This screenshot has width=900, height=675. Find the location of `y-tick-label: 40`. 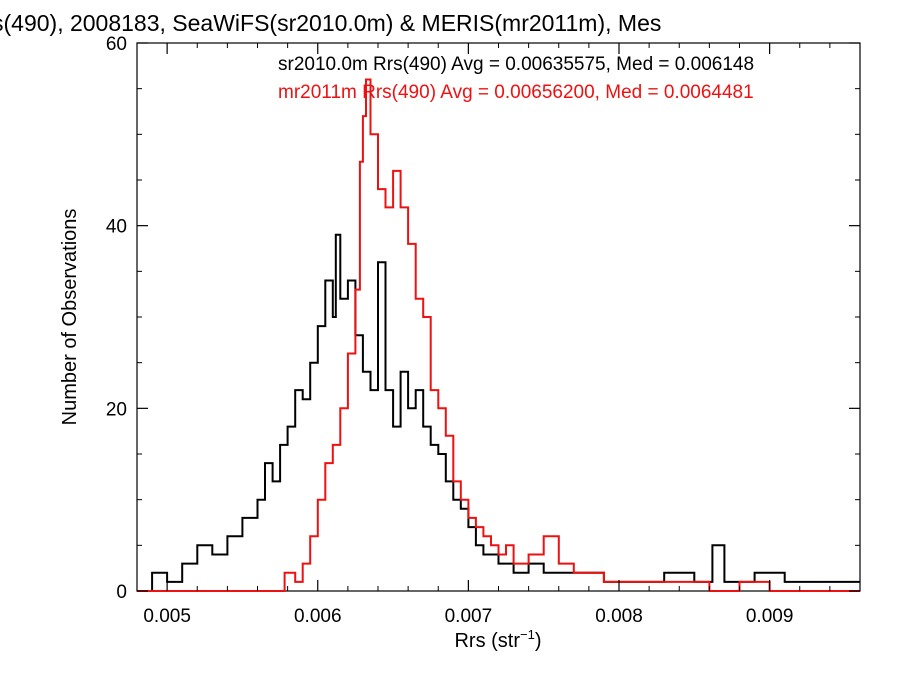

y-tick-label: 40 is located at coordinates (116, 227).